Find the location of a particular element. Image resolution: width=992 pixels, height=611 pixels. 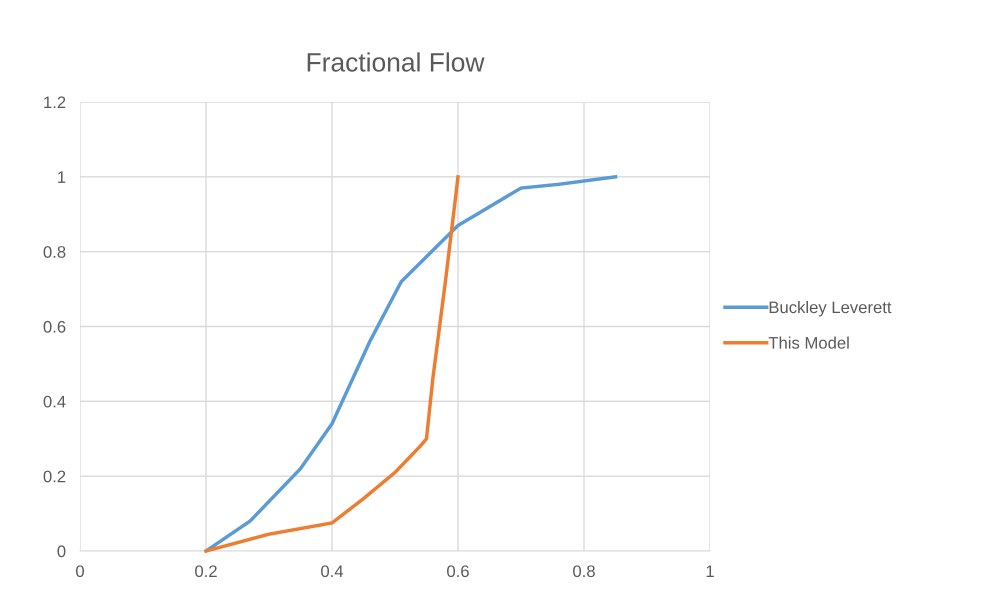

legend-label: Buckley Leverett is located at coordinates (831, 308).